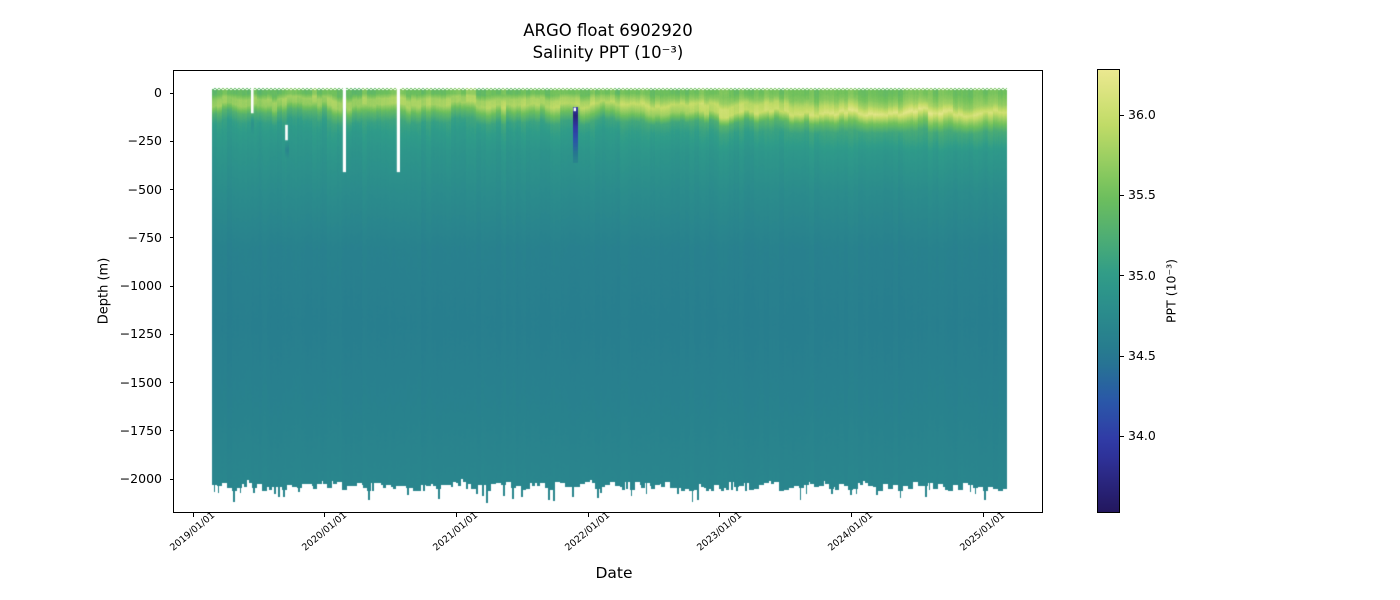 Image resolution: width=1400 pixels, height=600 pixels. I want to click on y-tick-label: −250, so click(144, 141).